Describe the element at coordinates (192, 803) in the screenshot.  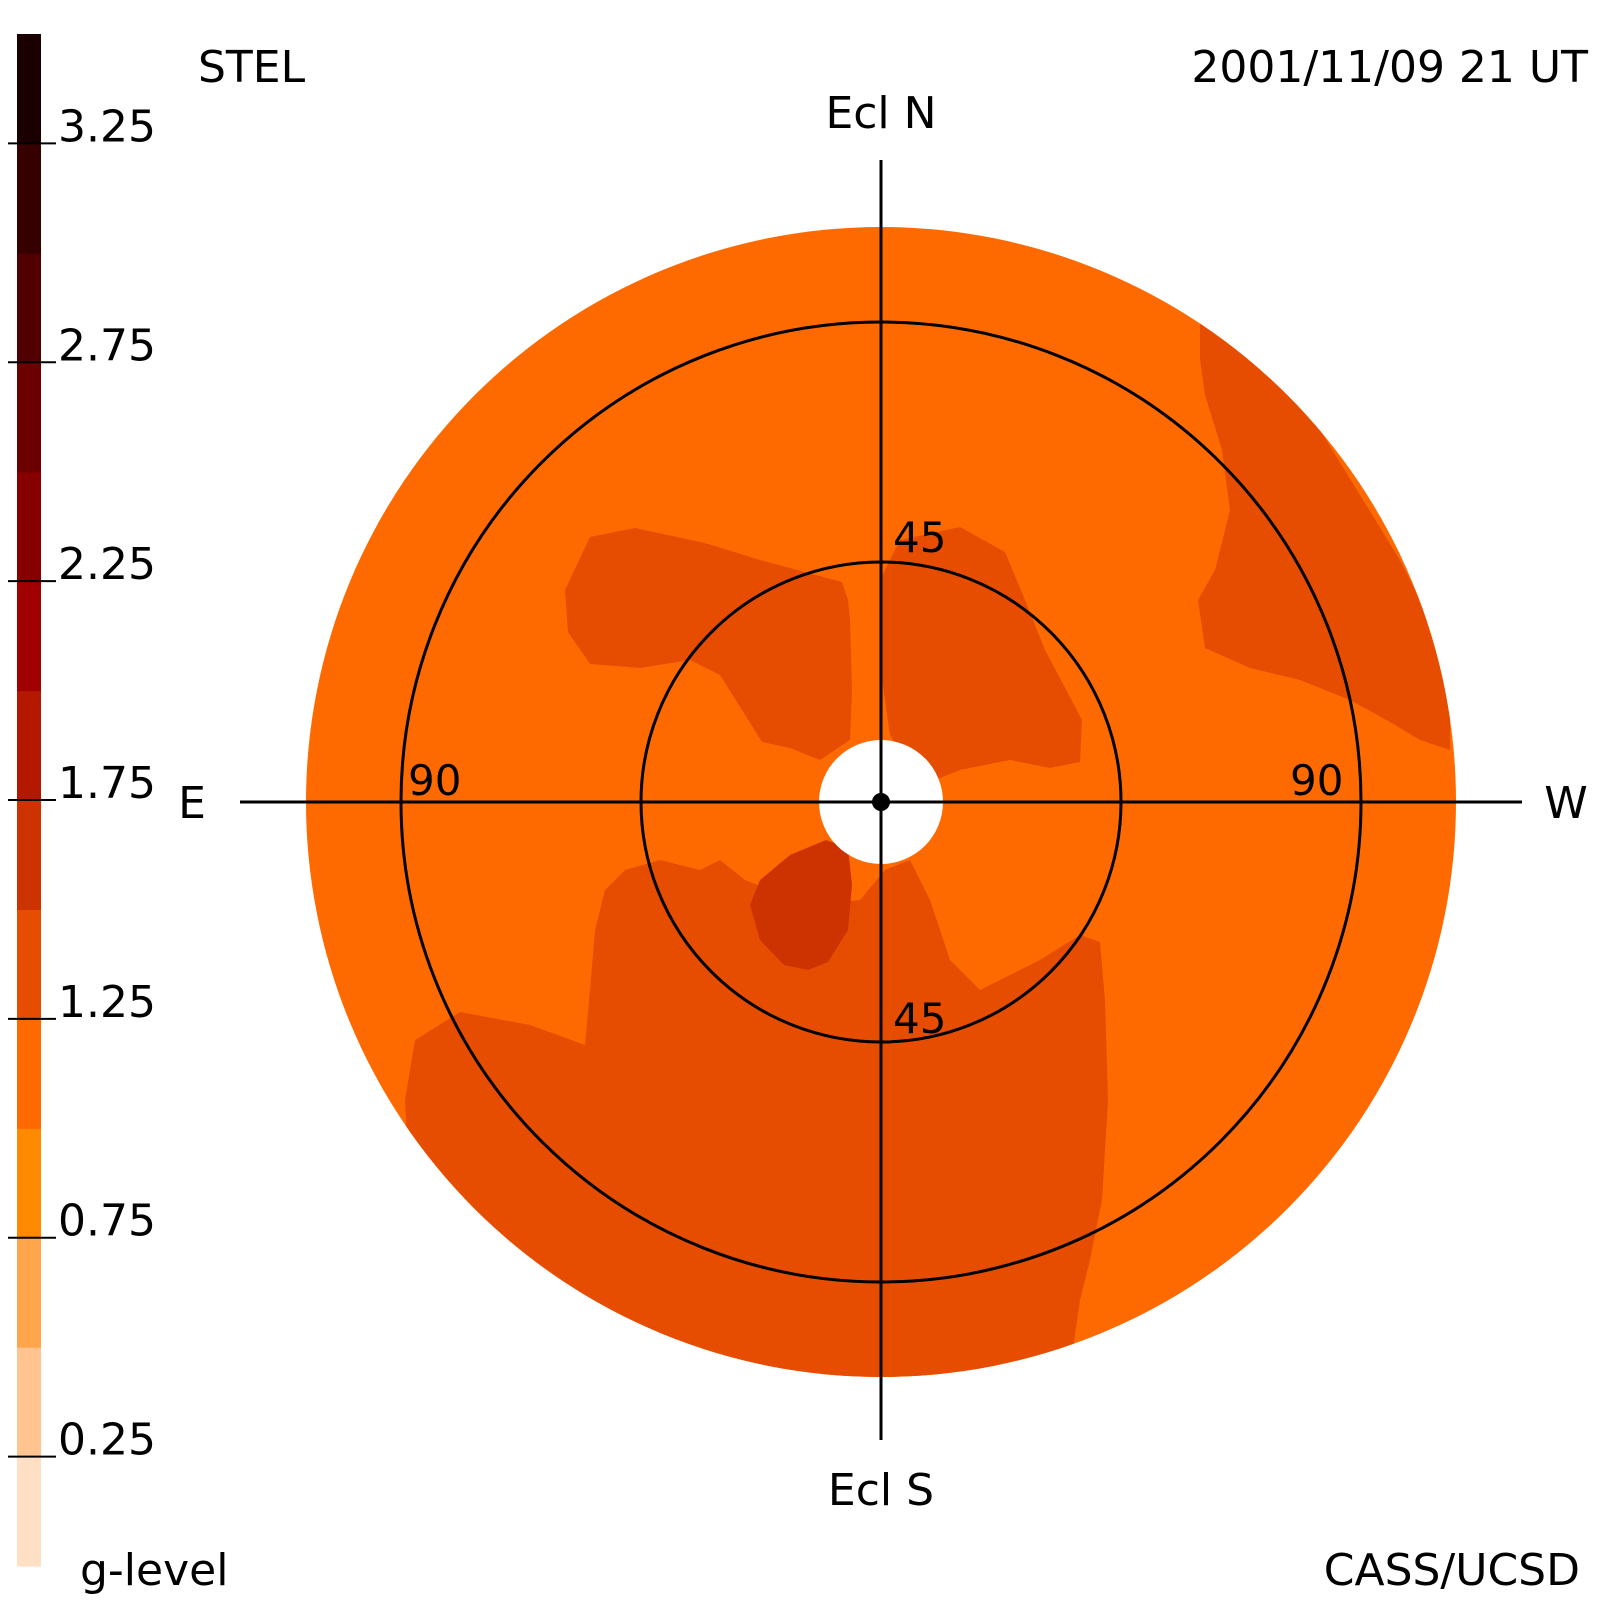
I see `direction-east-label: E` at that location.